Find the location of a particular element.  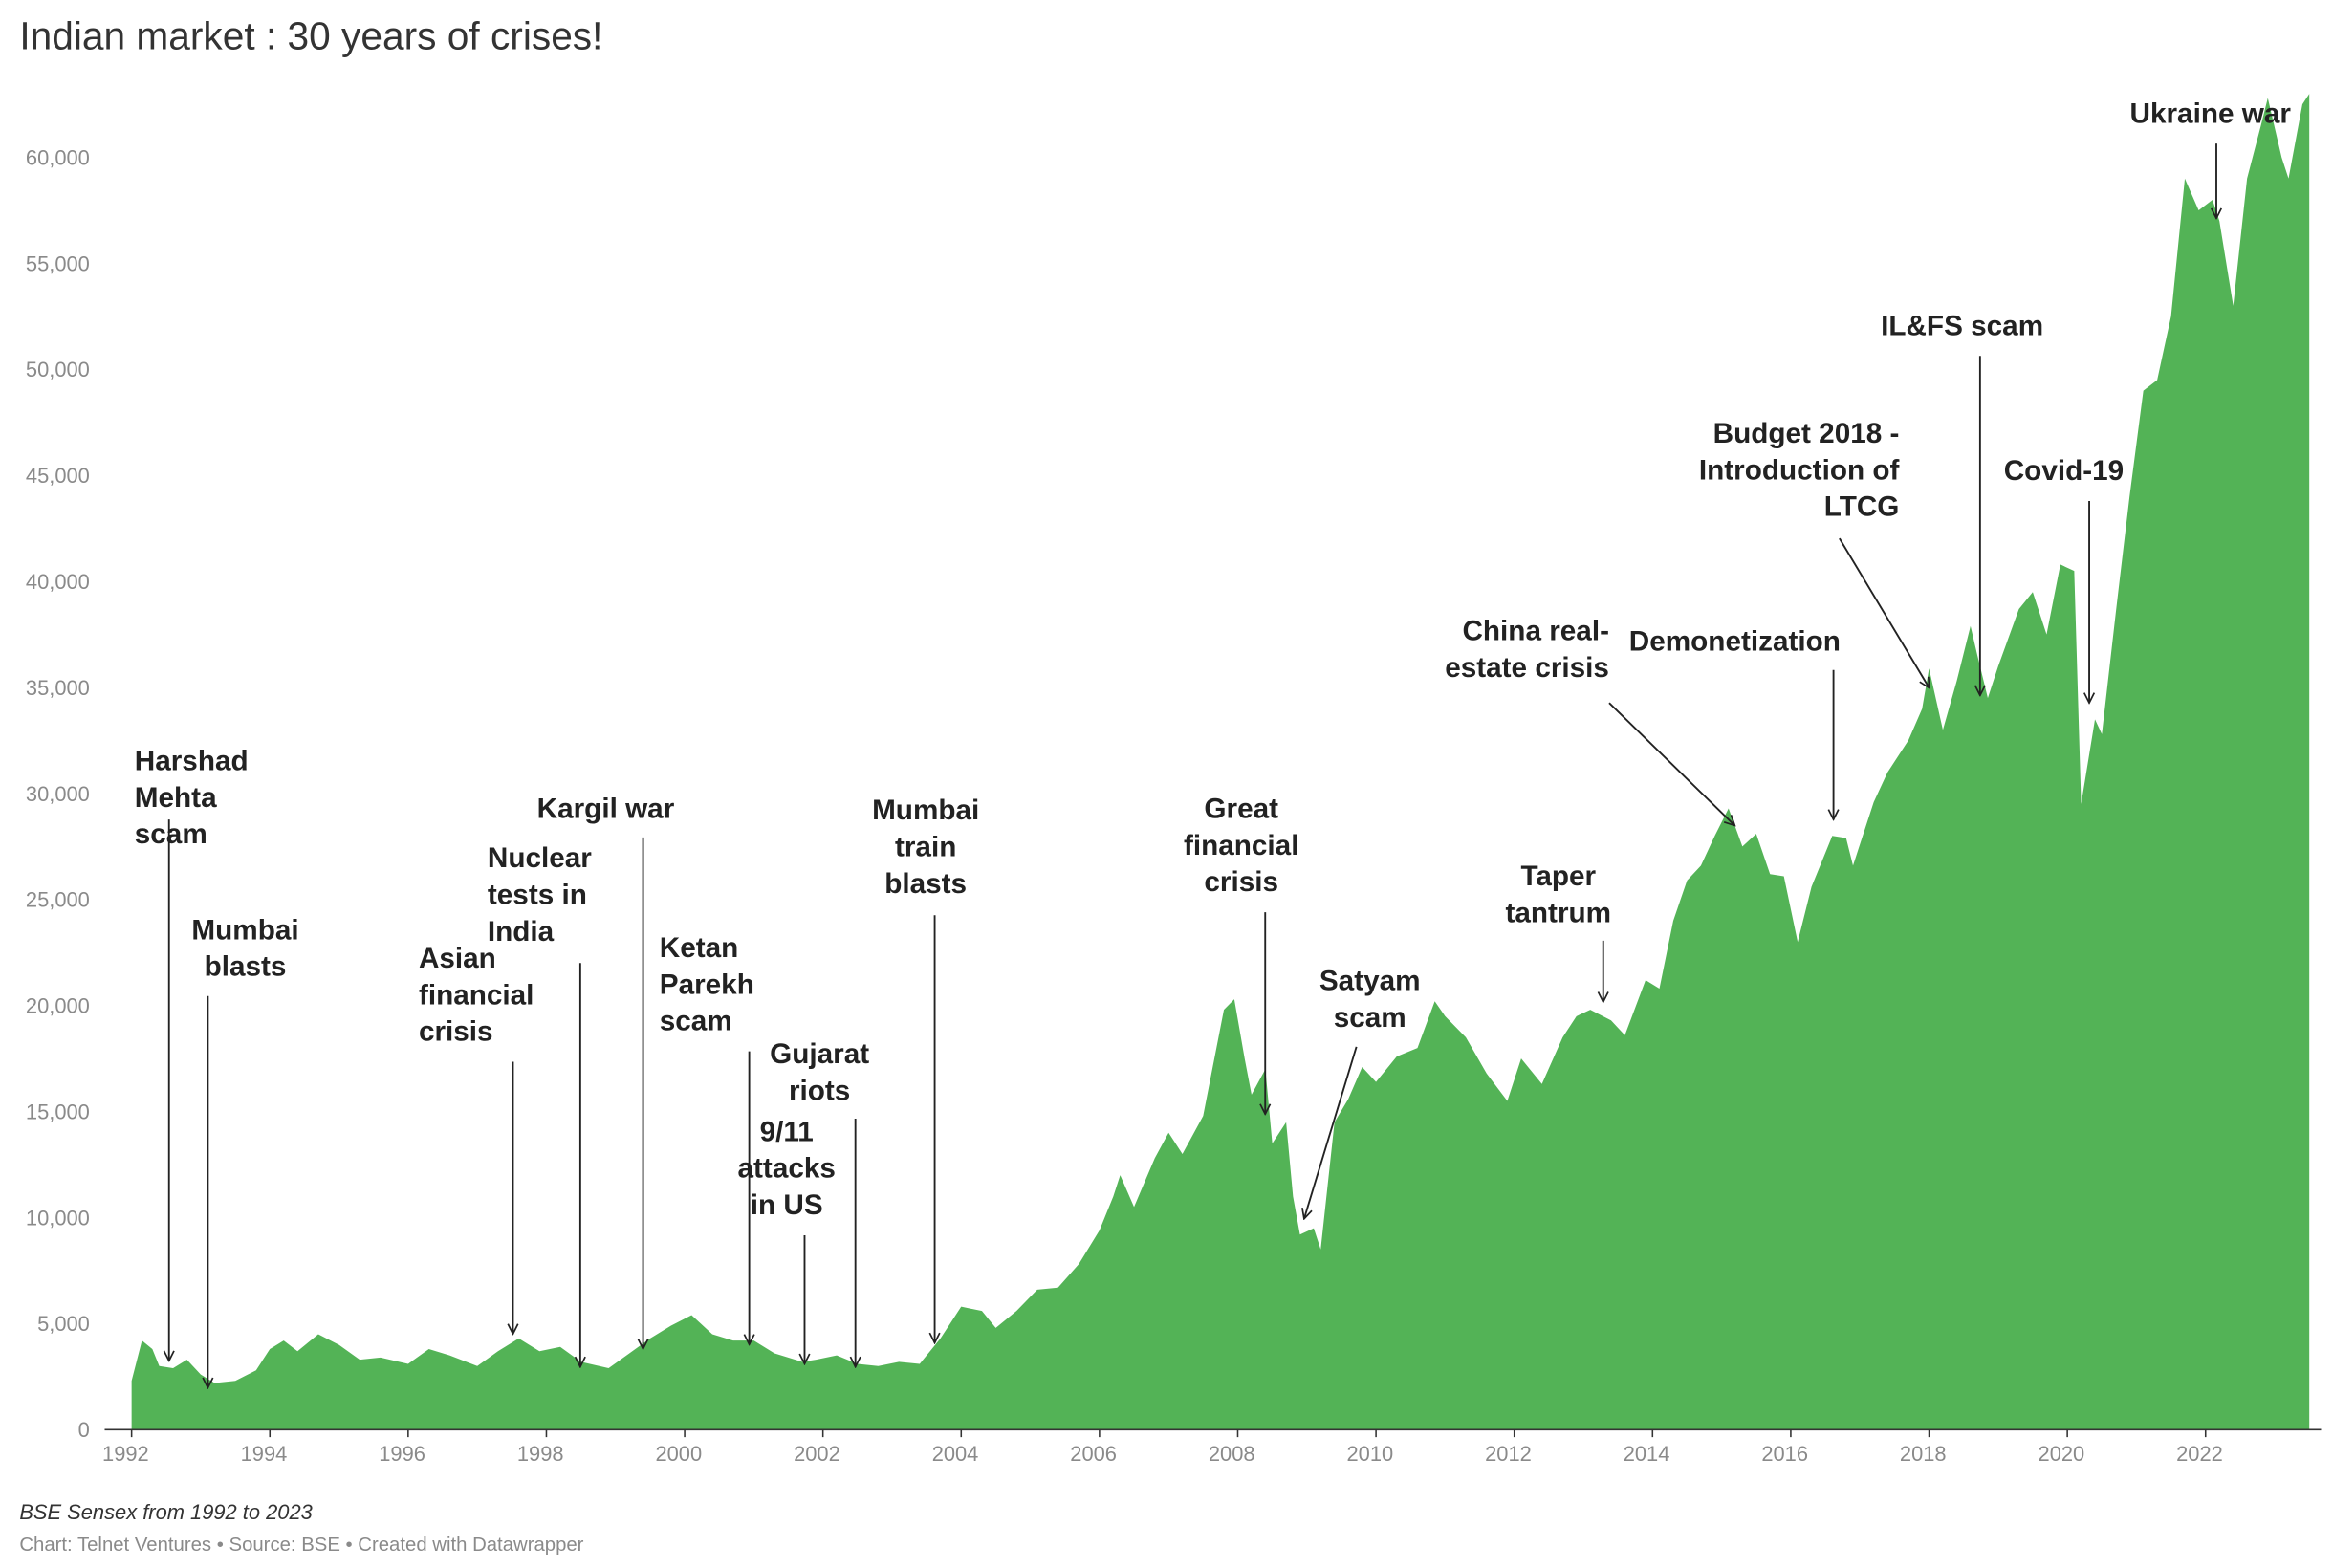

annotation-line: Parekh is located at coordinates (707, 984).